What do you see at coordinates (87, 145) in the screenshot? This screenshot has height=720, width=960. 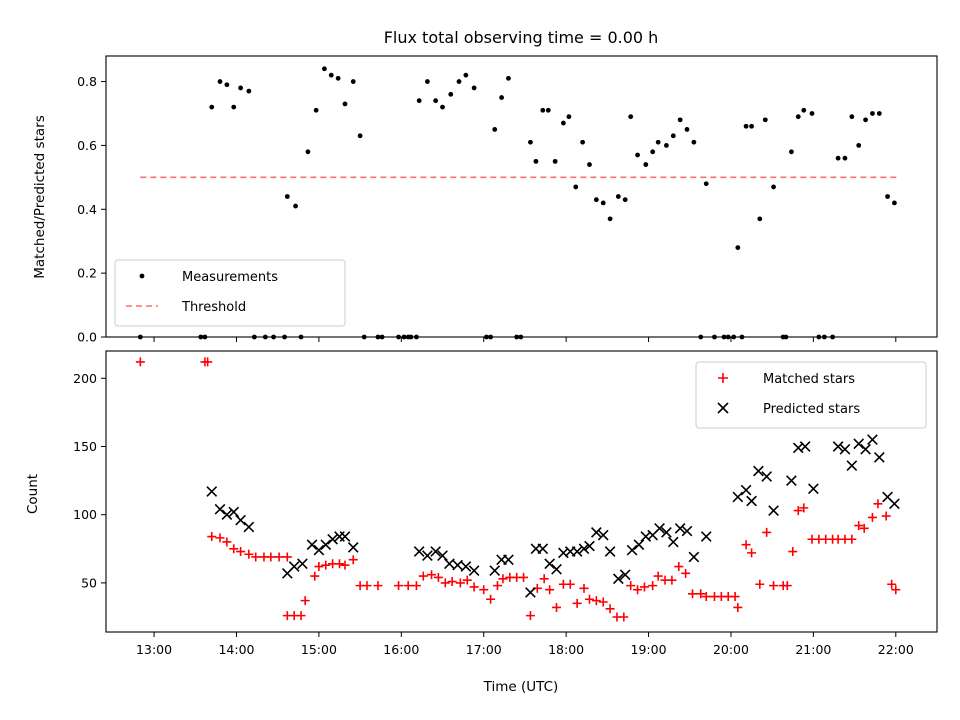 I see `y-tick-label: 0.6` at bounding box center [87, 145].